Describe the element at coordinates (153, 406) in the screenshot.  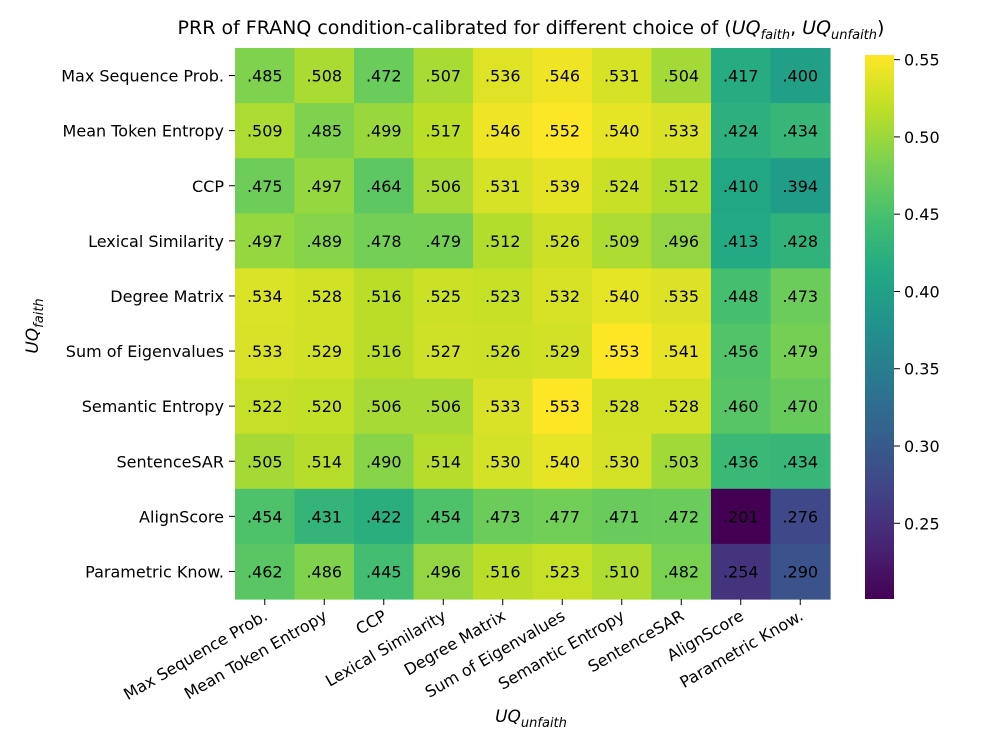
I see `y-tick-label: Semantic Entropy` at that location.